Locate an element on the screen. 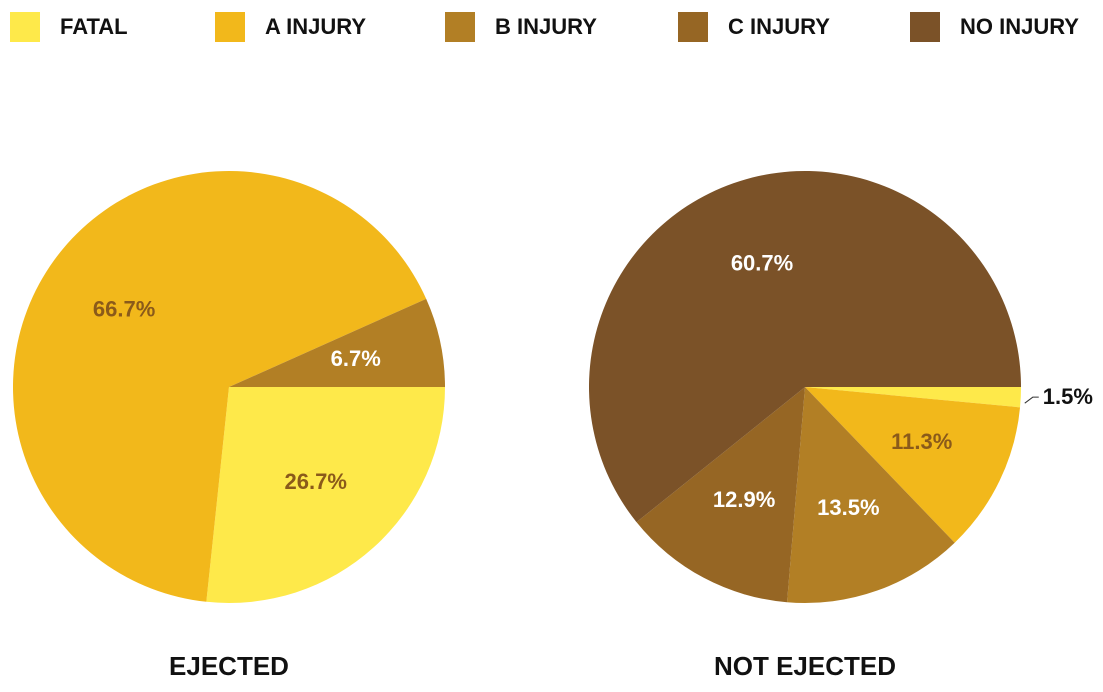  legend-label: NO INJURY is located at coordinates (1019, 26).